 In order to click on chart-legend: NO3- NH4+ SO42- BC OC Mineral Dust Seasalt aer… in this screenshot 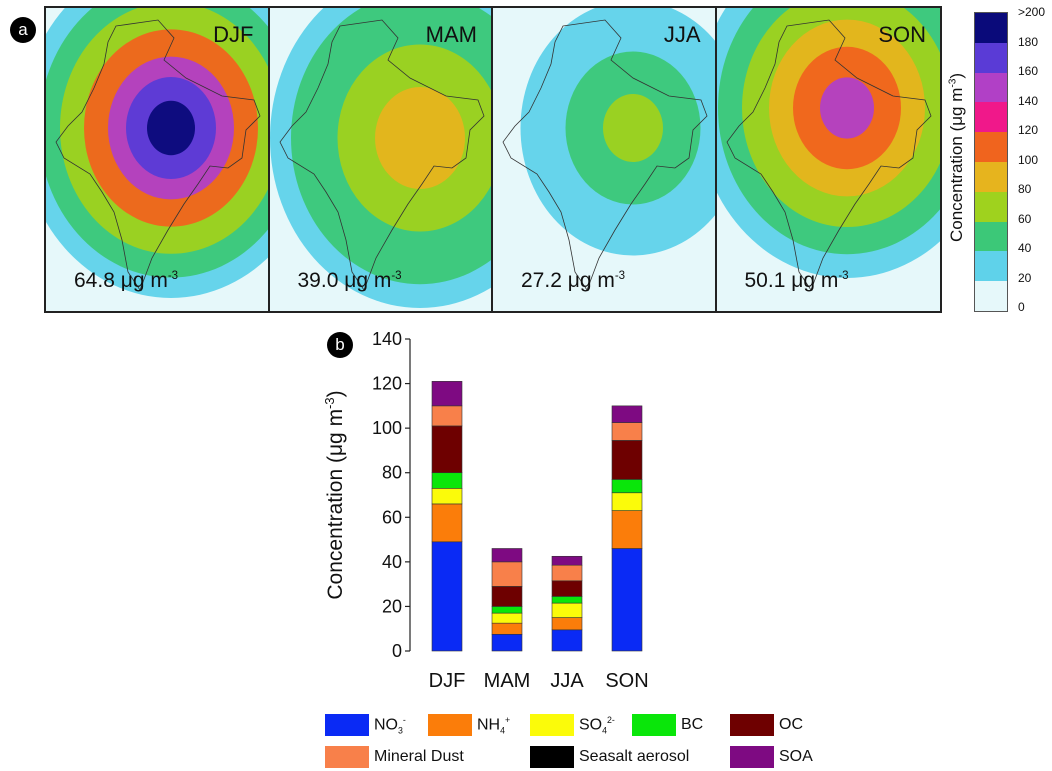, I will do `click(585, 741)`.